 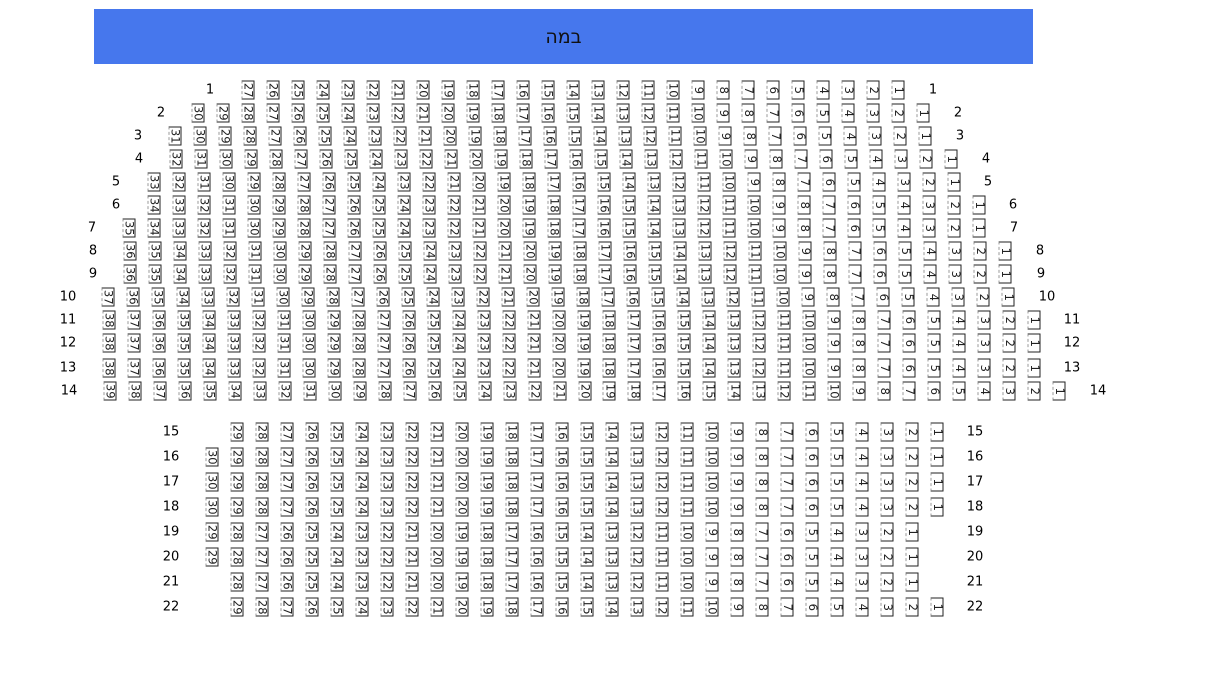 I want to click on seat-row-5-4: 4, so click(x=879, y=182).